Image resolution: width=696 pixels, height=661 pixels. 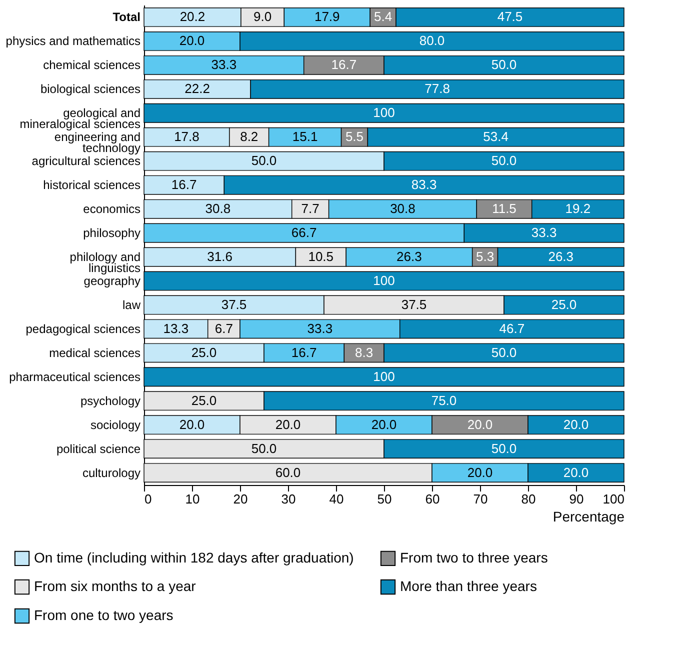 I want to click on y-tick-label: pharmaceutical sciences, so click(x=74, y=377).